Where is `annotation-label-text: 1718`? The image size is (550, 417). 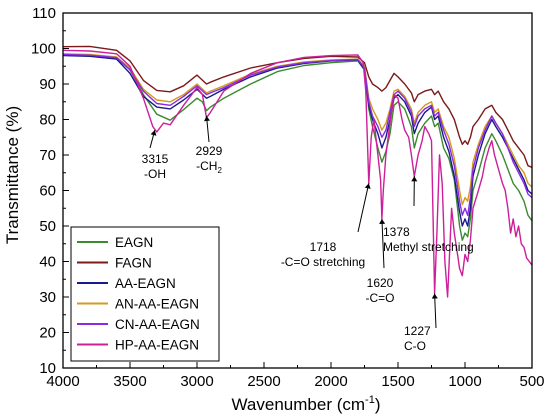 annotation-label-text: 1718 is located at coordinates (323, 247).